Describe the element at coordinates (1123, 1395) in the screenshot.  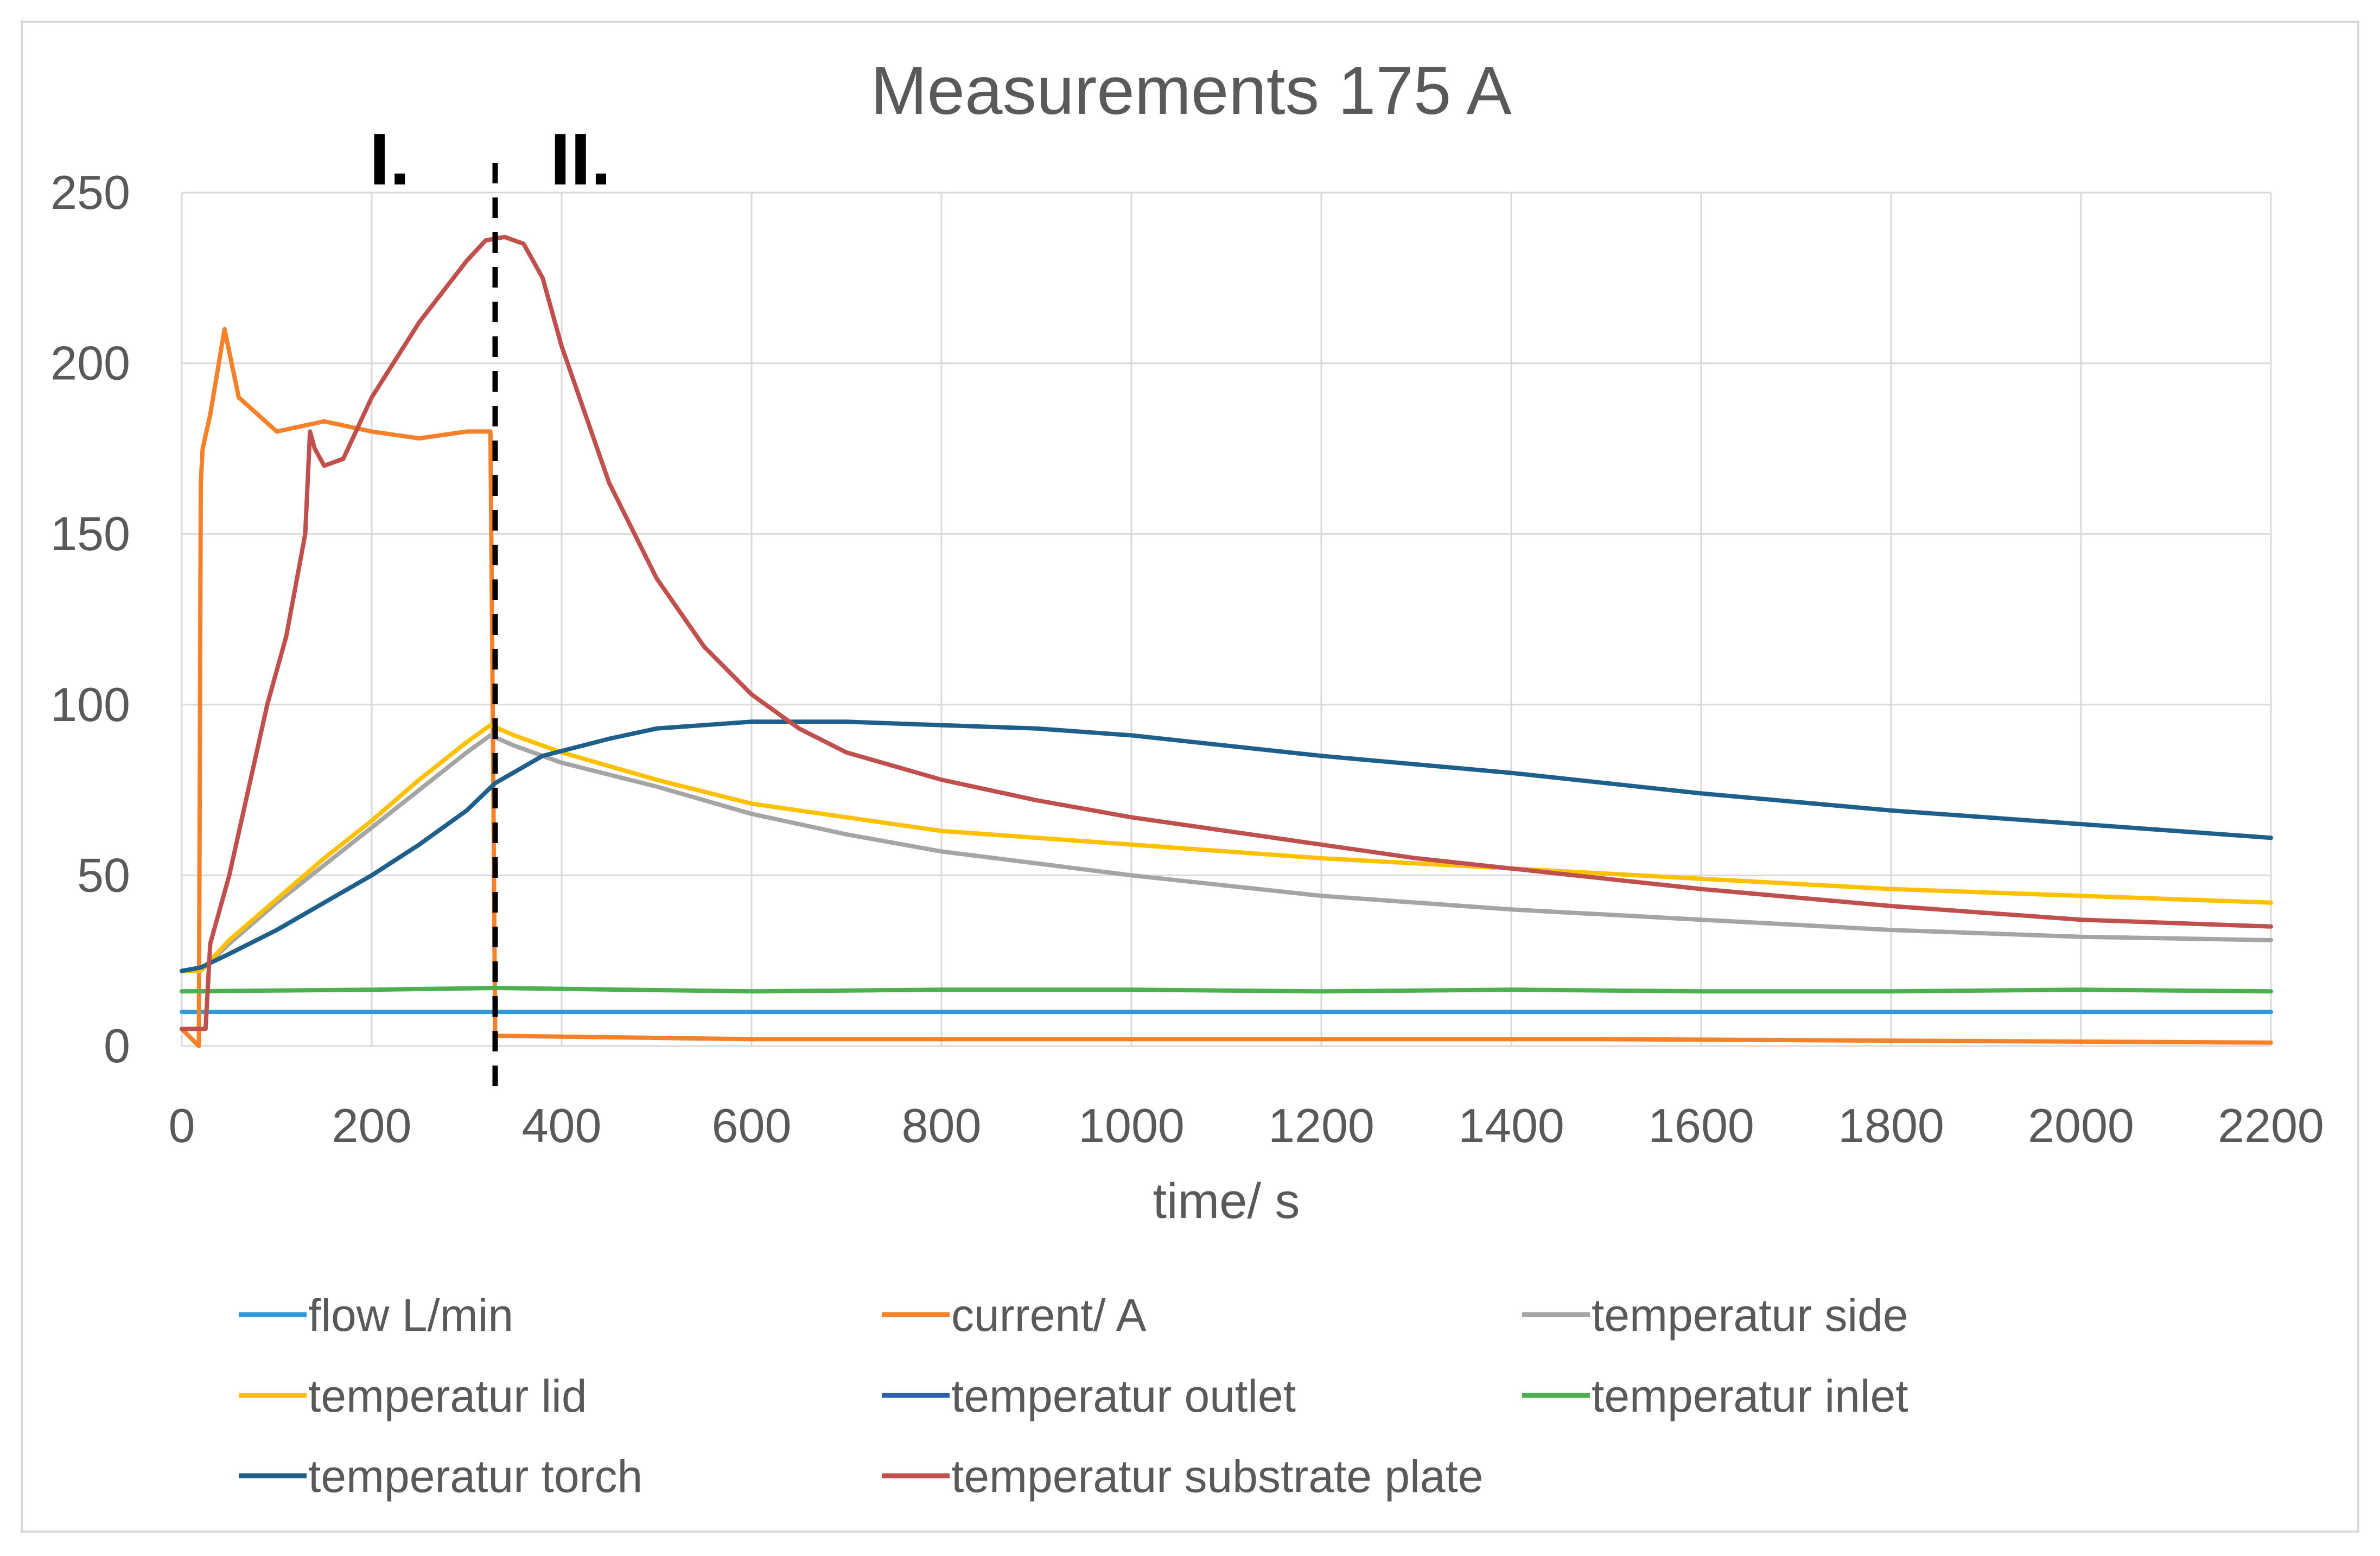
I see `legend-label-4: temperatur outlet` at that location.